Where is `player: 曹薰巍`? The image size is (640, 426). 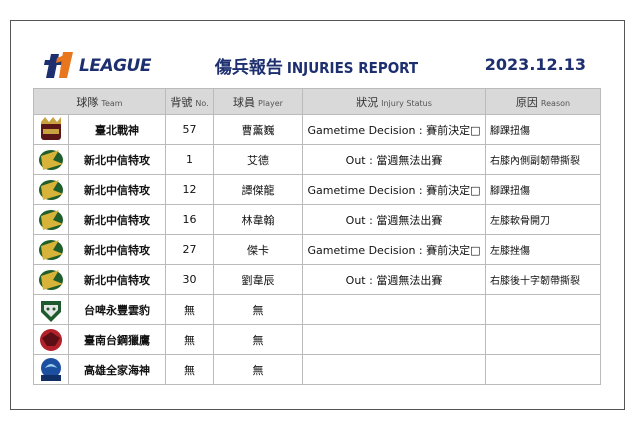
player: 曹薰巍 is located at coordinates (258, 129).